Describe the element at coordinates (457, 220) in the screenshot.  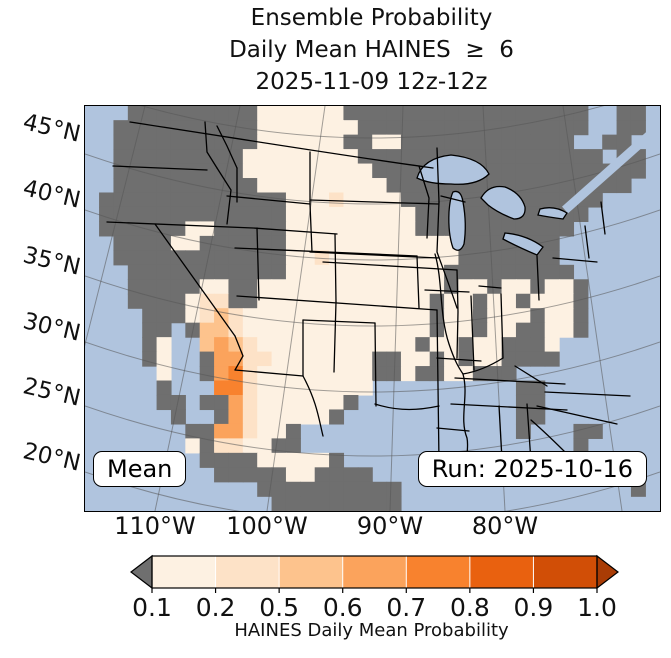
I see `lake-michigan` at that location.